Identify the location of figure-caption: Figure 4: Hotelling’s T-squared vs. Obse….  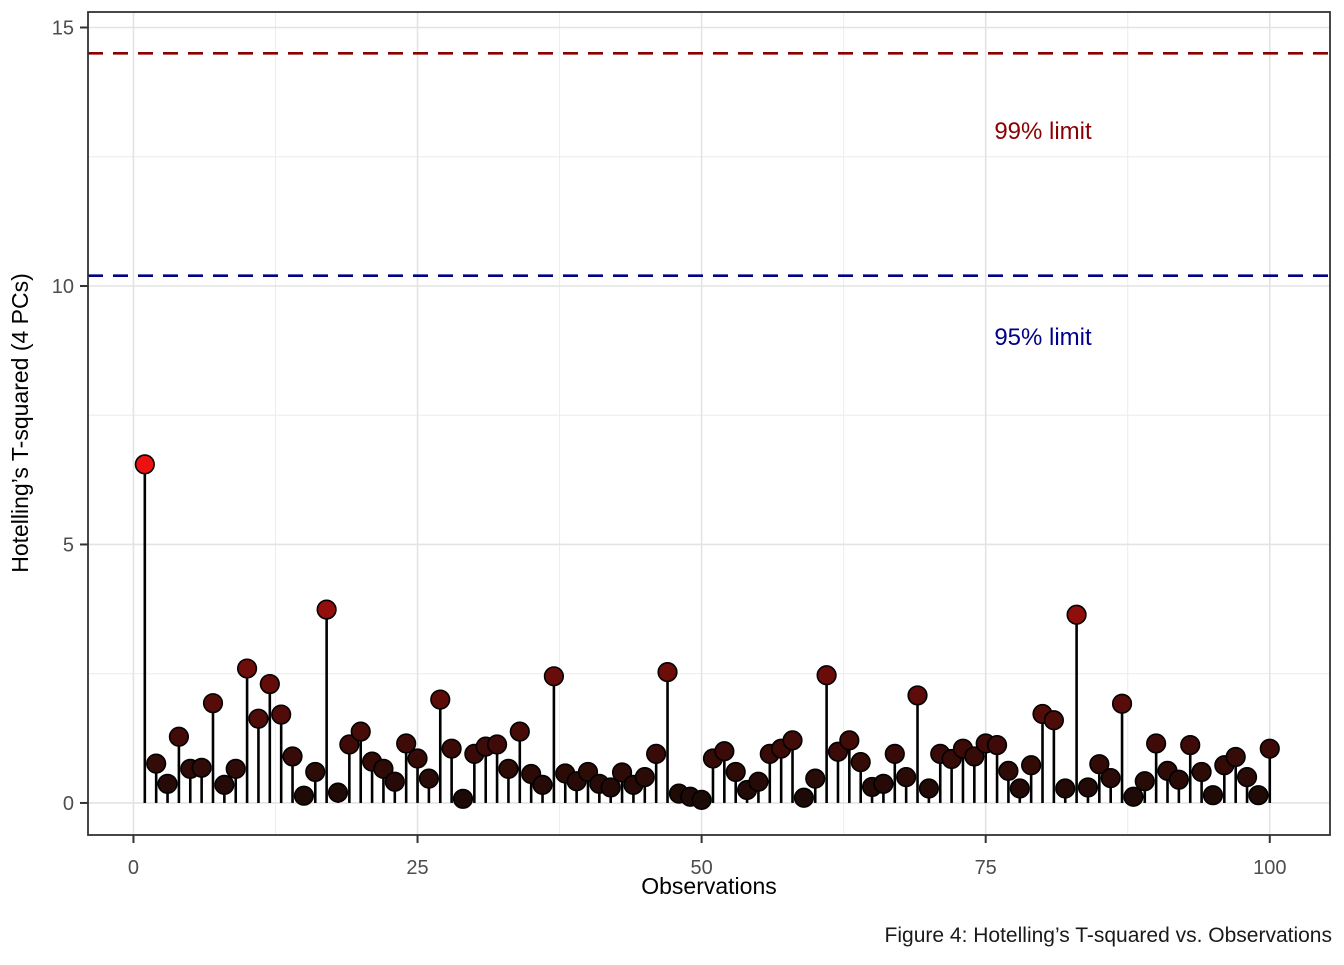
(1108, 935).